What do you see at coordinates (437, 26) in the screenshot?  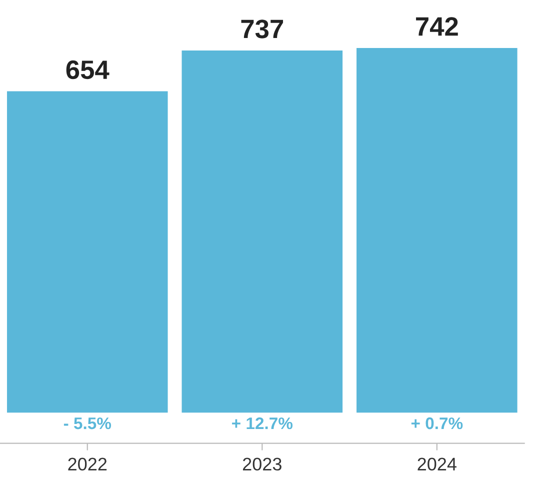 I see `data-label: 742` at bounding box center [437, 26].